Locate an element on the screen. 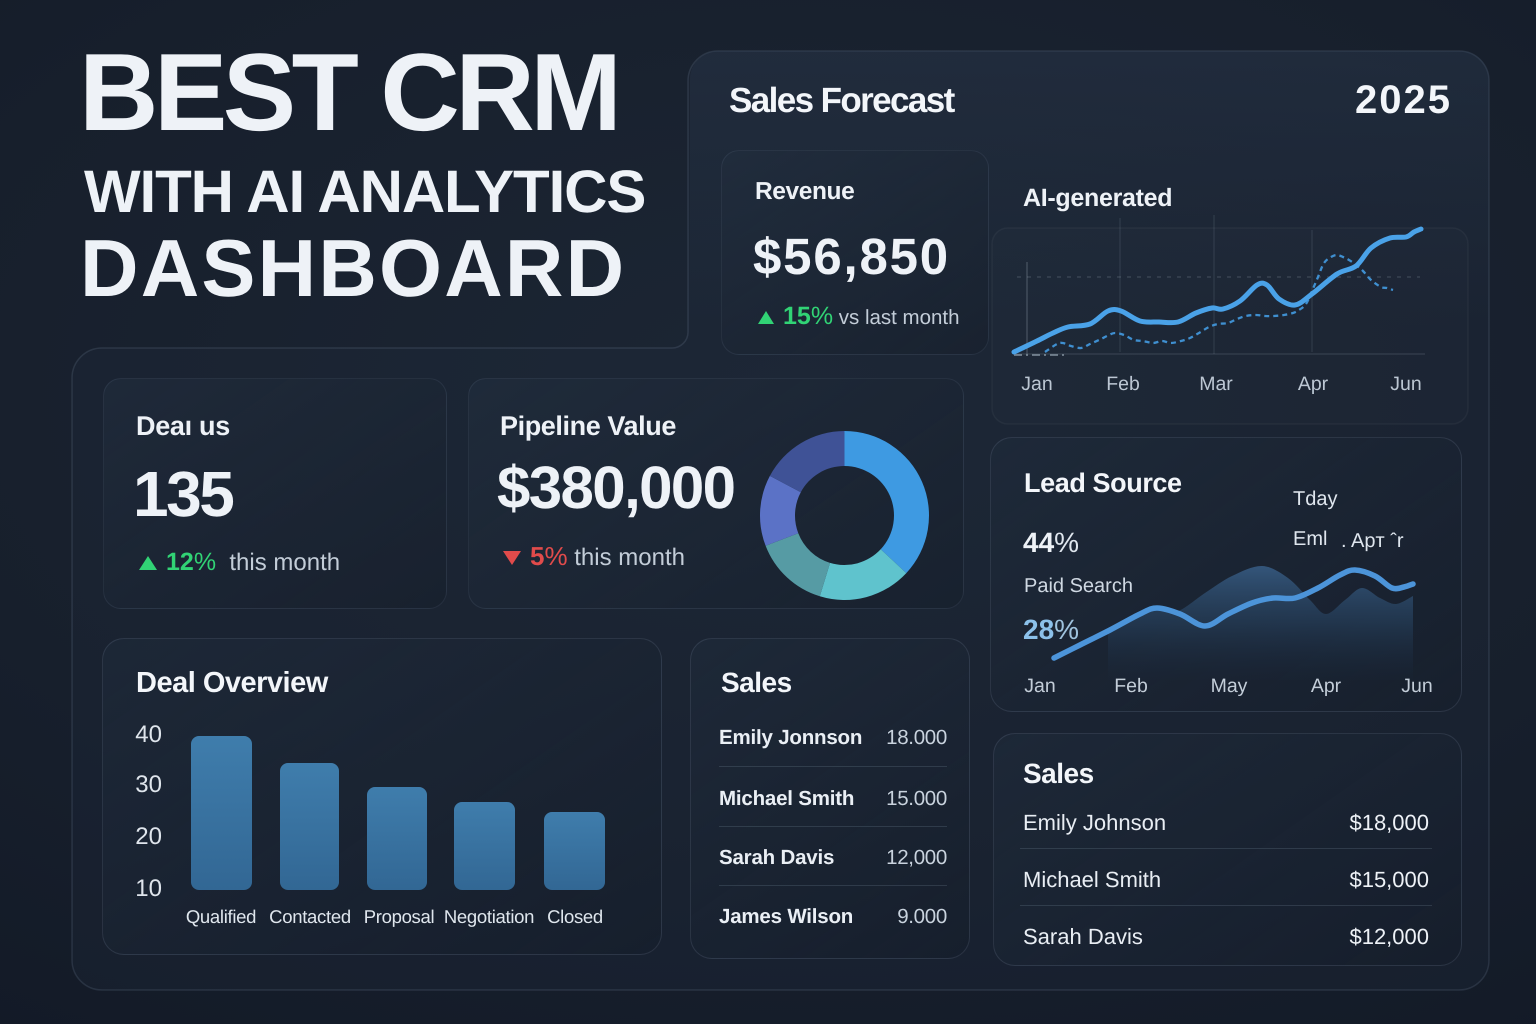 The width and height of the screenshot is (1536, 1024). svg-text: May is located at coordinates (1229, 686).